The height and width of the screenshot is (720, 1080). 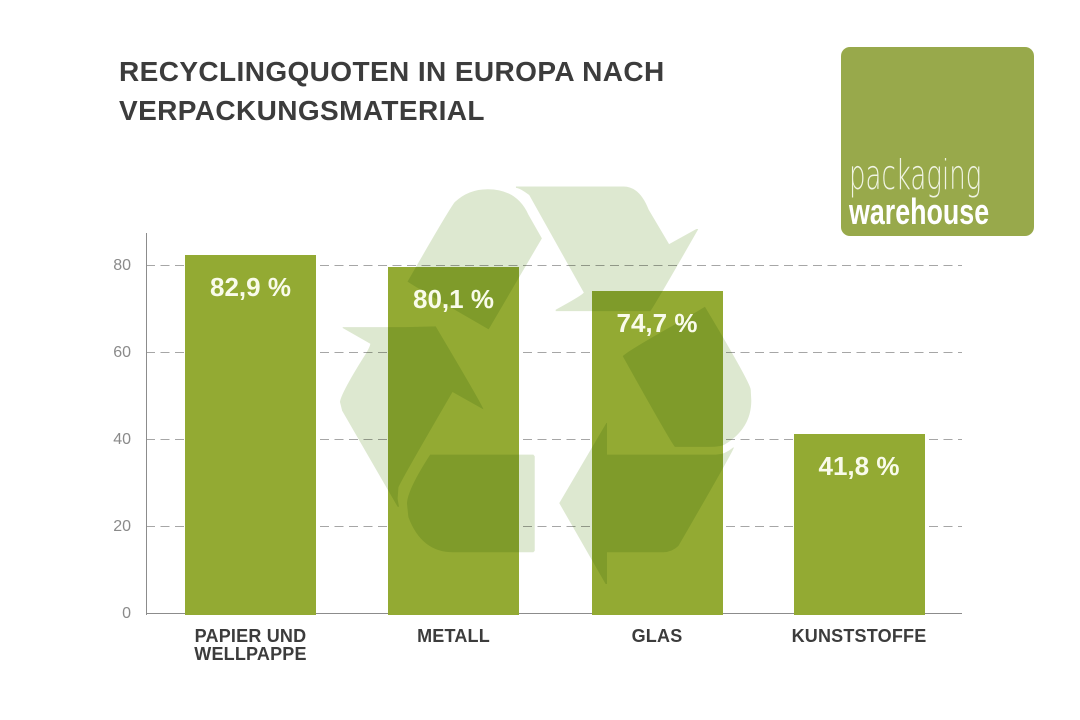 I want to click on bar-value-label-3: 41,8 %, so click(x=859, y=465).